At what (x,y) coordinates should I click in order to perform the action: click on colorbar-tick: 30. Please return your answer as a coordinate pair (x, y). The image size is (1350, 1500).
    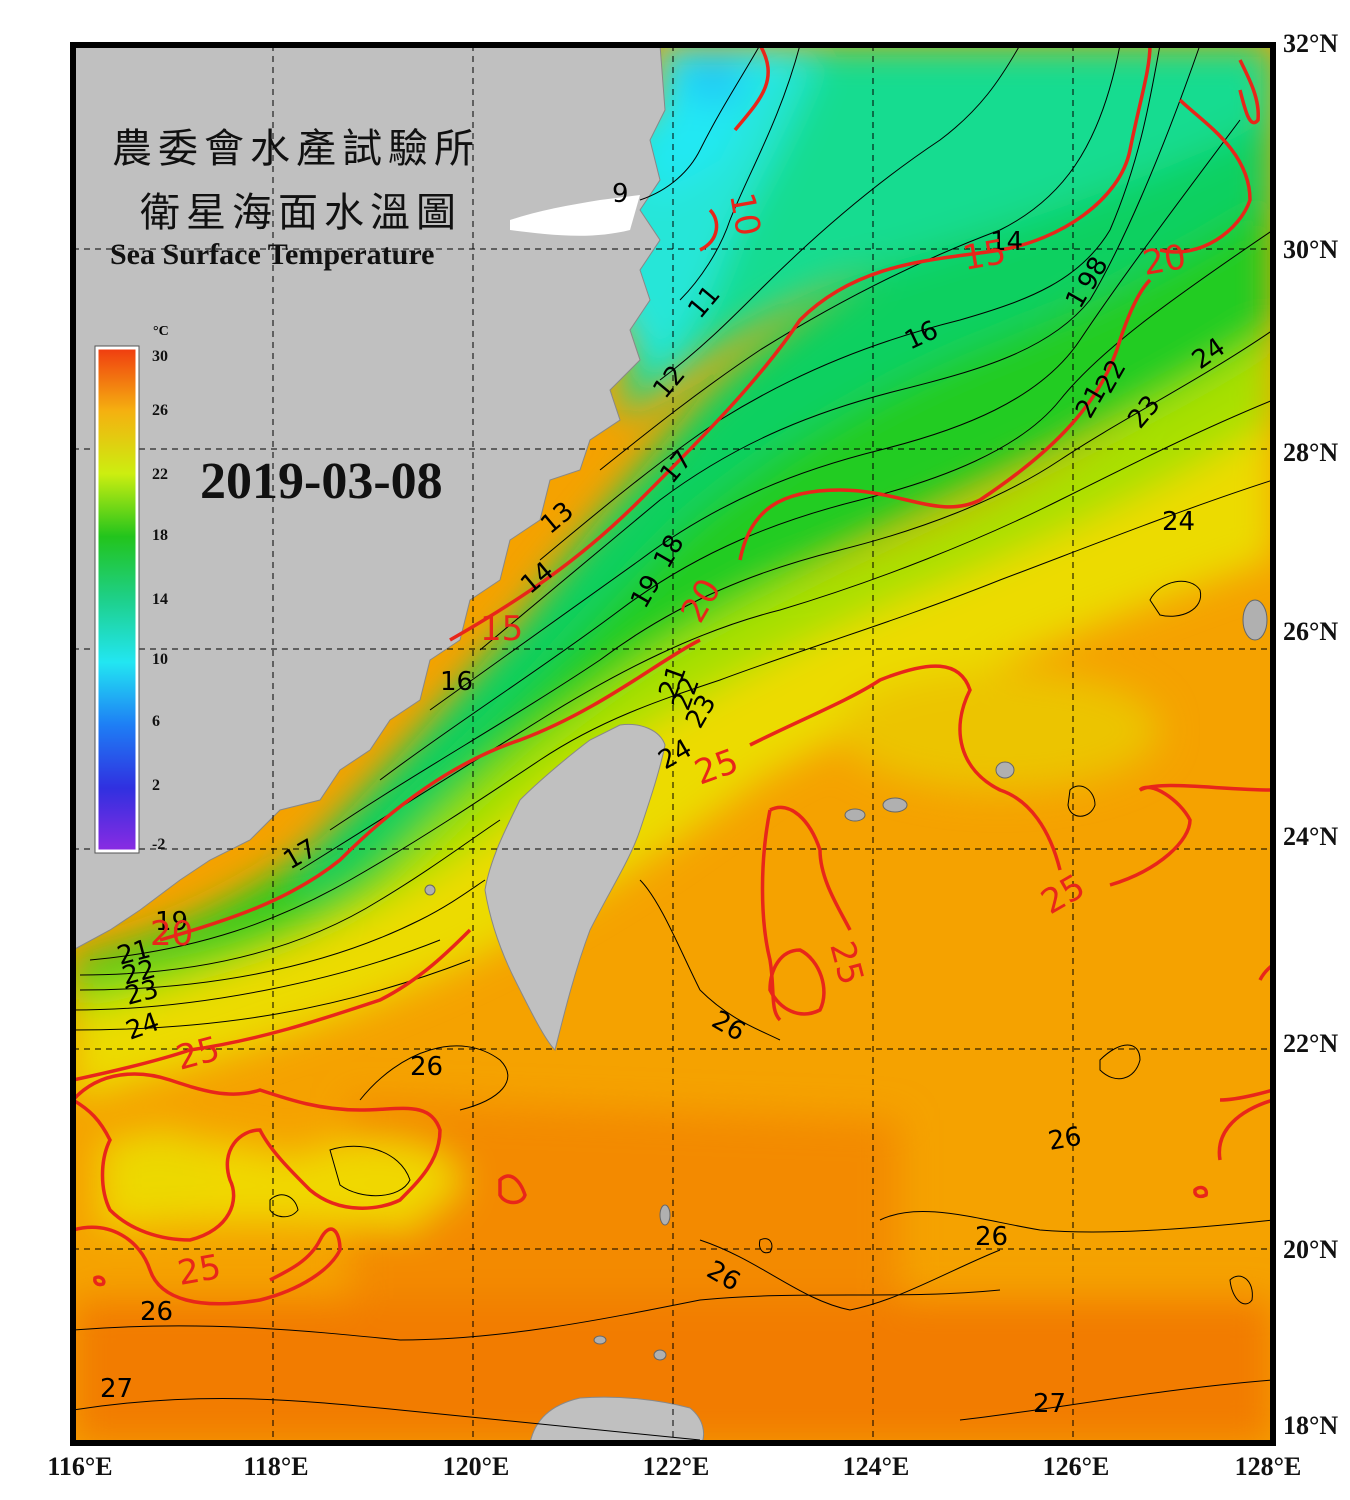
    Looking at the image, I should click on (160, 356).